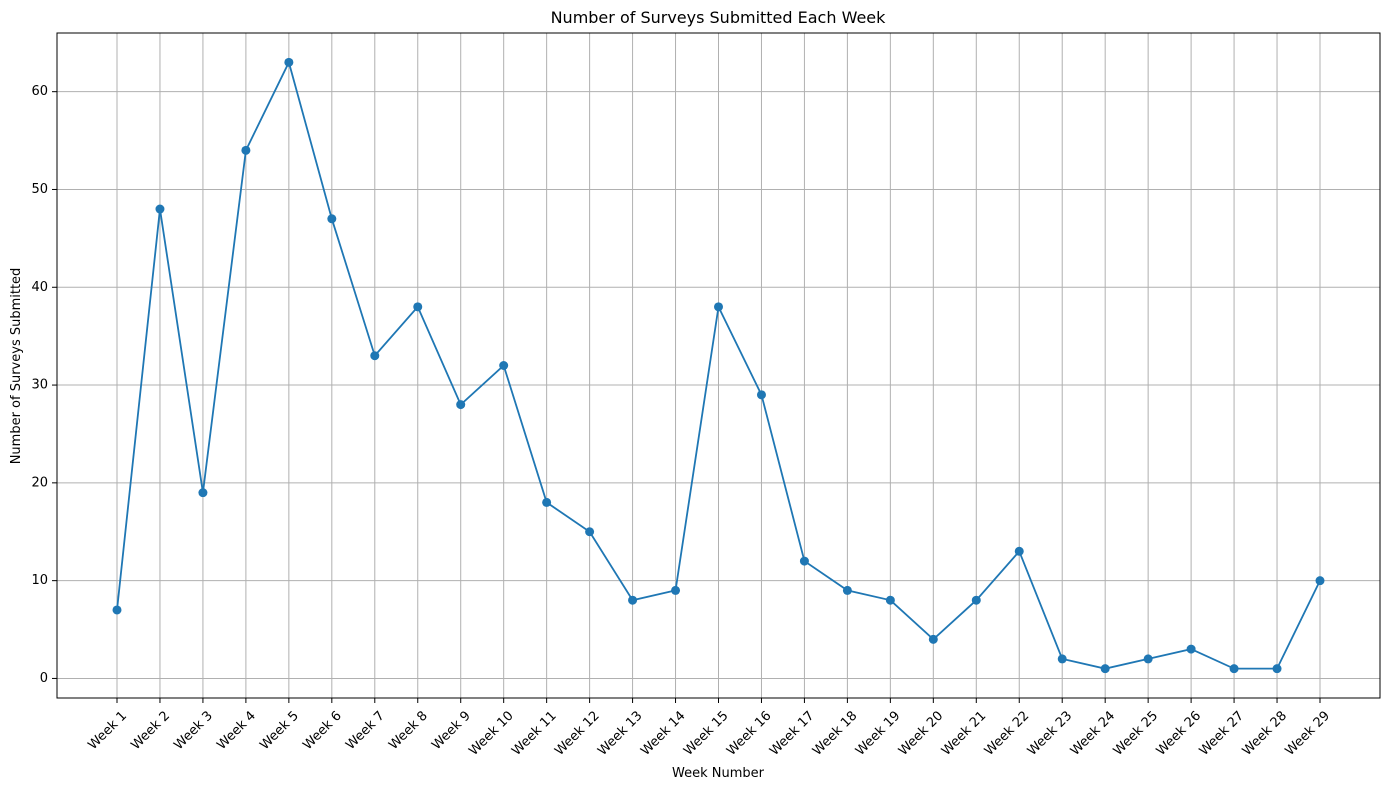 Image resolution: width=1390 pixels, height=790 pixels. I want to click on x-tick-label: Week 19, so click(878, 733).